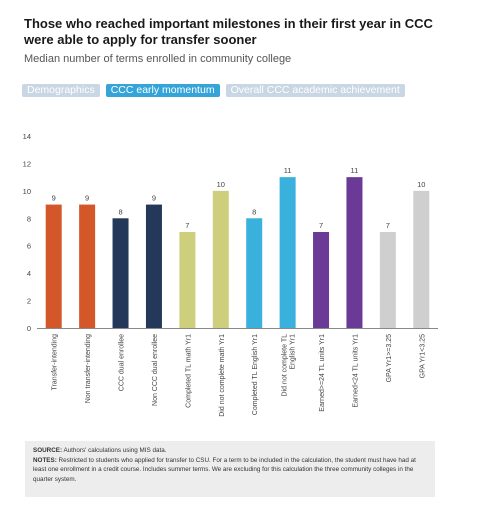  What do you see at coordinates (27, 191) in the screenshot?
I see `y-tick-label: 10` at bounding box center [27, 191].